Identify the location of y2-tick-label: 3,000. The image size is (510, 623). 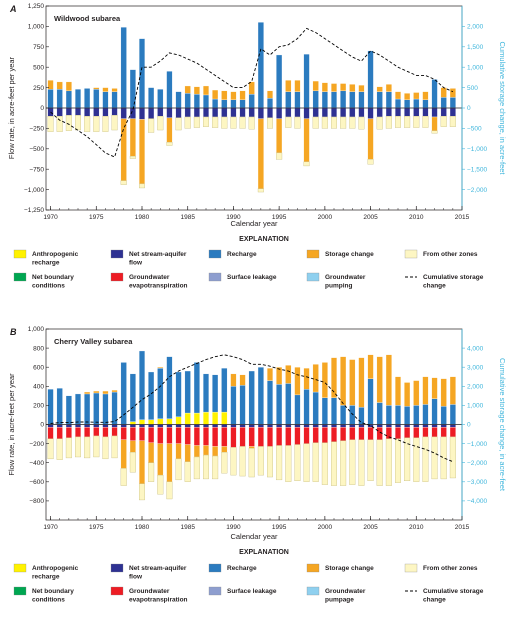
(475, 367).